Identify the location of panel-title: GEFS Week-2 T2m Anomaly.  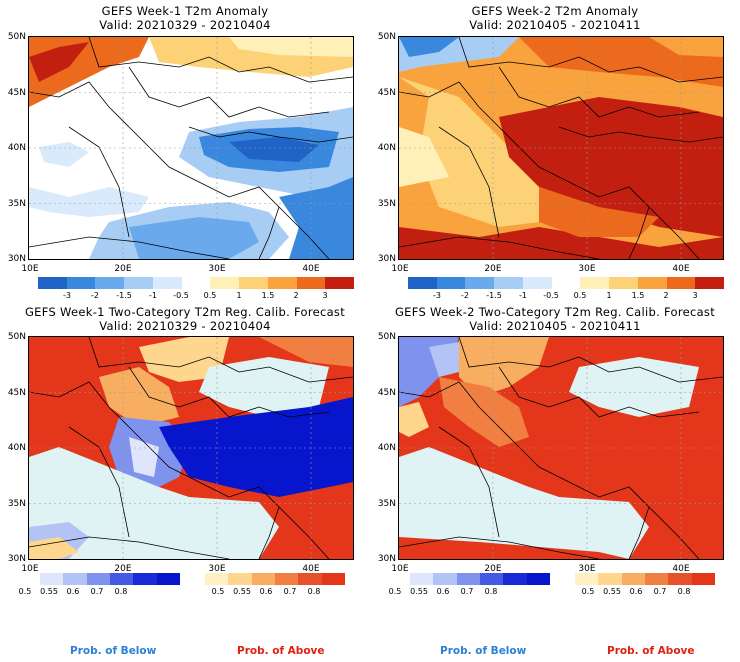
(555, 11).